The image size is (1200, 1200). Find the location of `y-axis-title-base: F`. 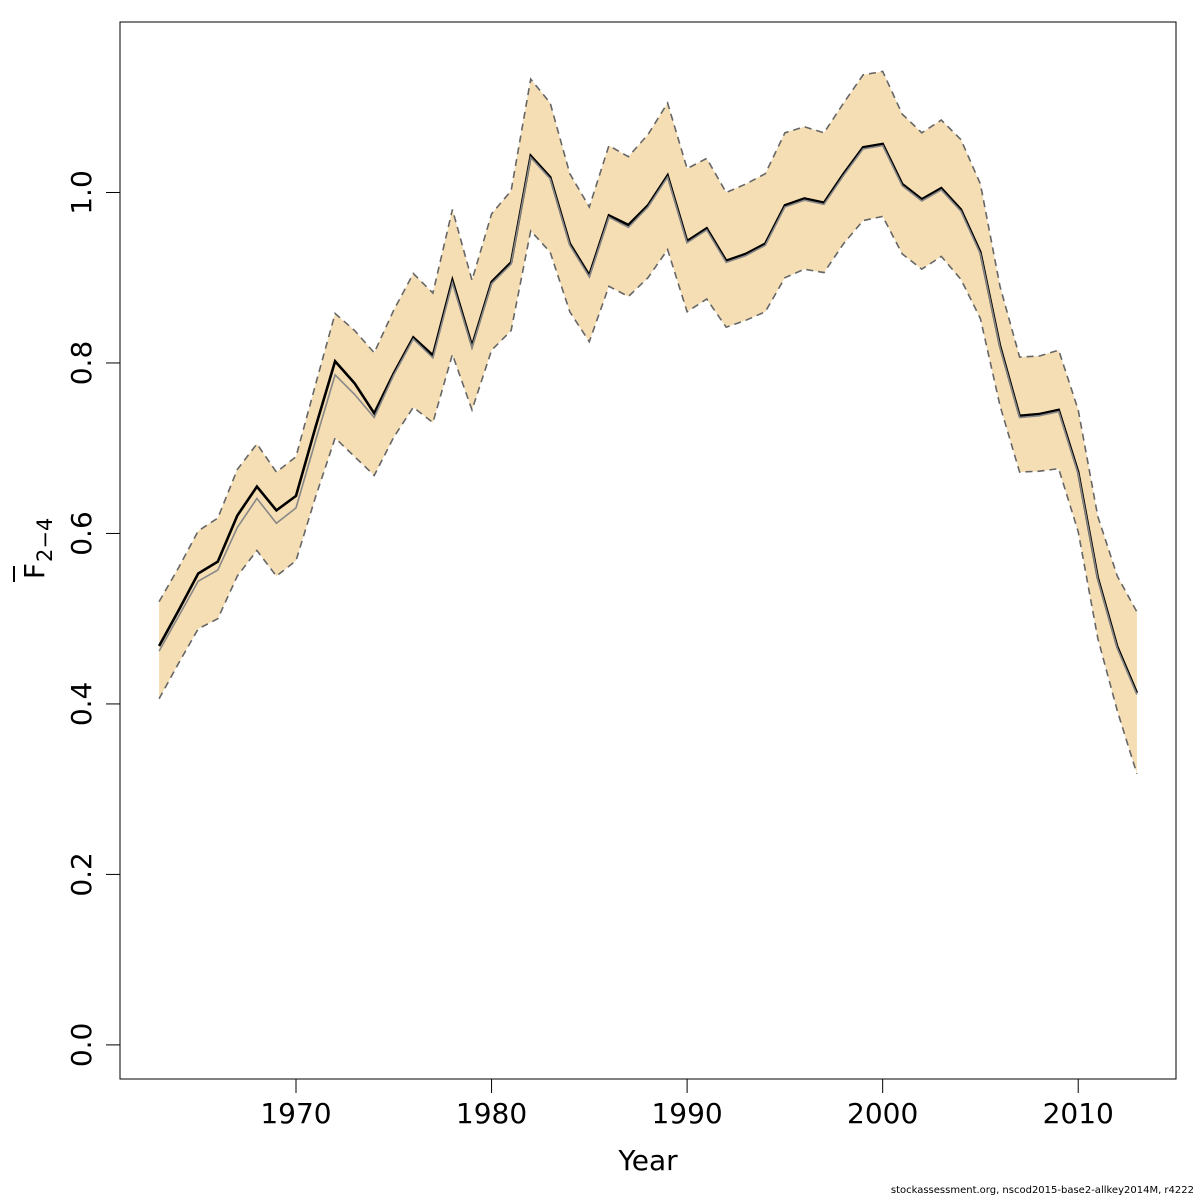

y-axis-title-base: F is located at coordinates (34, 571).